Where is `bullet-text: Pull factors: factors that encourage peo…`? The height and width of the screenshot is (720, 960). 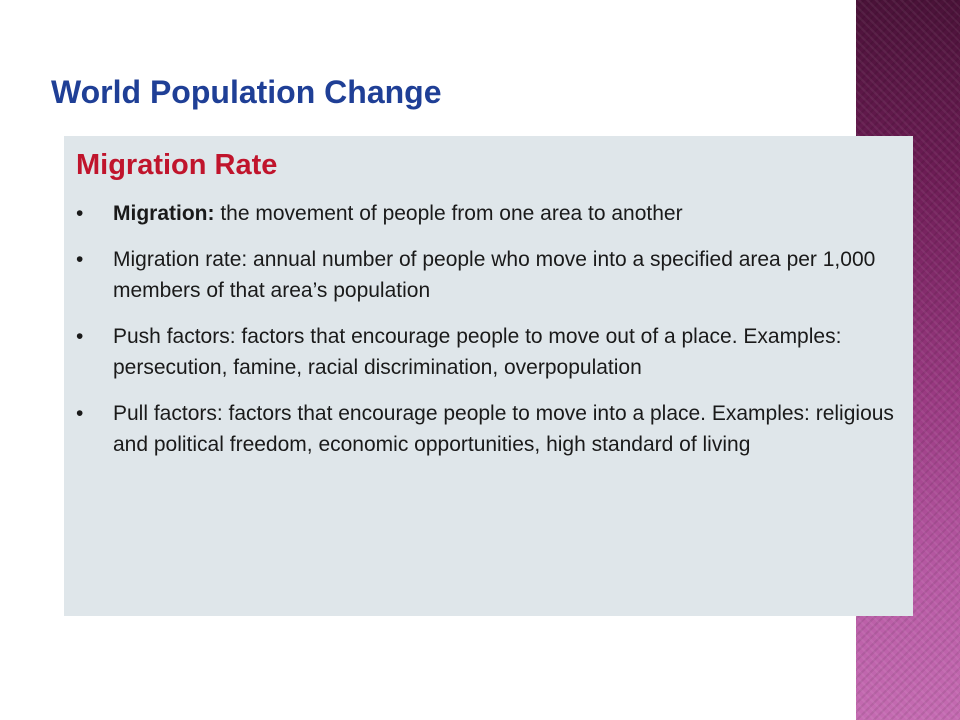 bullet-text: Pull factors: factors that encourage peo… is located at coordinates (503, 429).